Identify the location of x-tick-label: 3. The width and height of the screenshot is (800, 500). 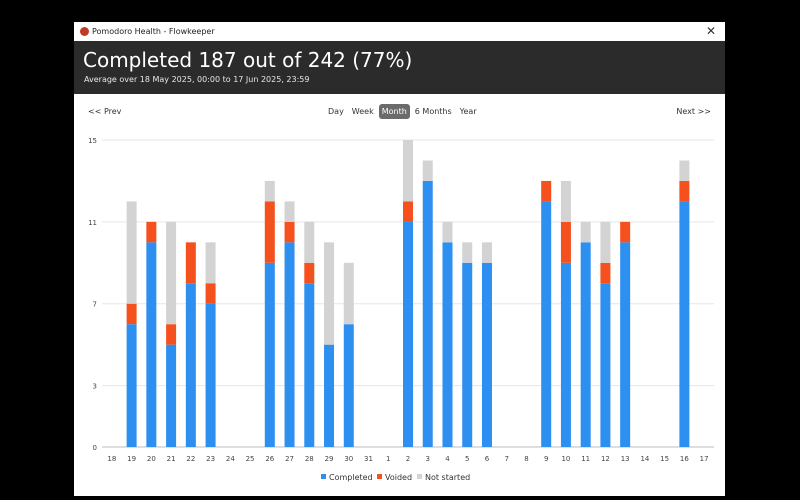
(428, 459).